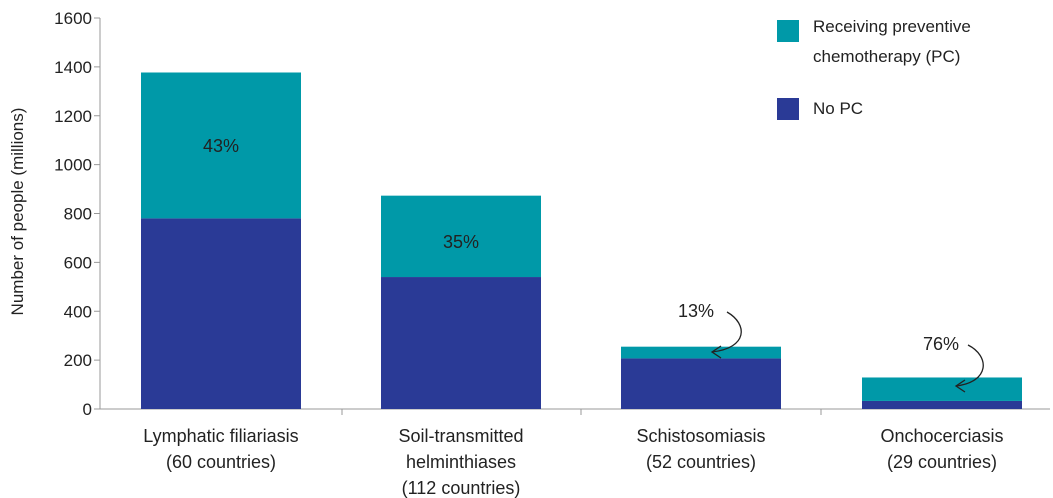 This screenshot has width=1053, height=498. Describe the element at coordinates (788, 109) in the screenshot. I see `legend-swatch-no-pc` at that location.